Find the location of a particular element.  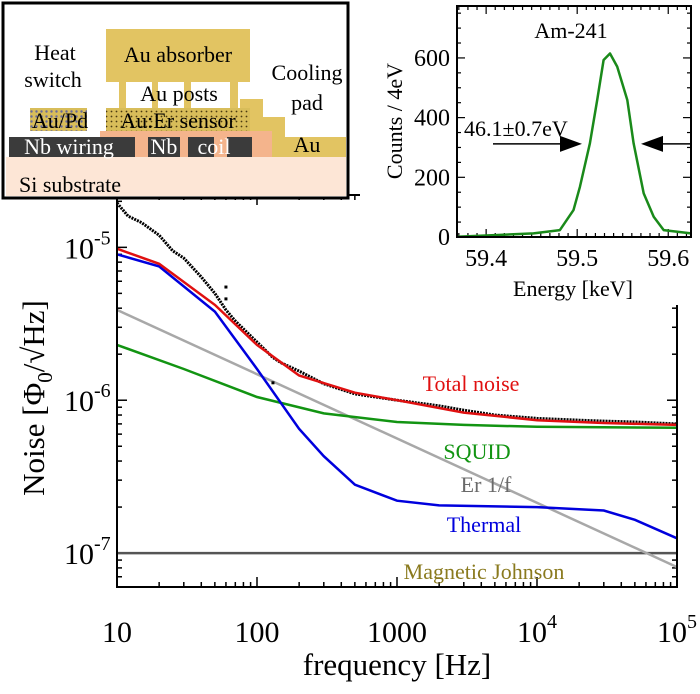

au-absorber is located at coordinates (178, 55).